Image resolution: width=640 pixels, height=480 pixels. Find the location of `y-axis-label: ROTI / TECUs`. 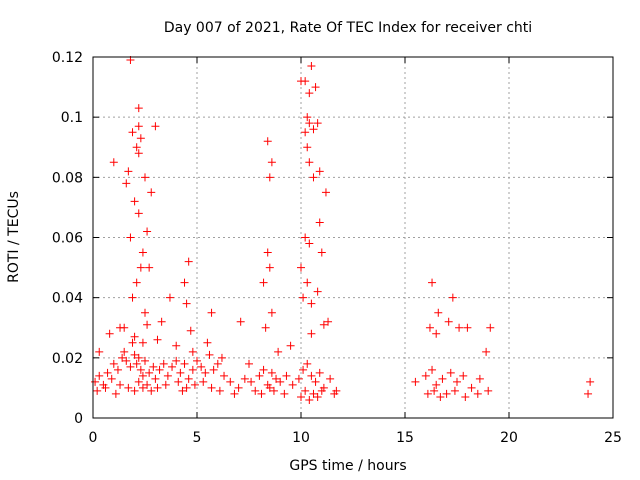

y-axis-label: ROTI / TECUs is located at coordinates (14, 237).